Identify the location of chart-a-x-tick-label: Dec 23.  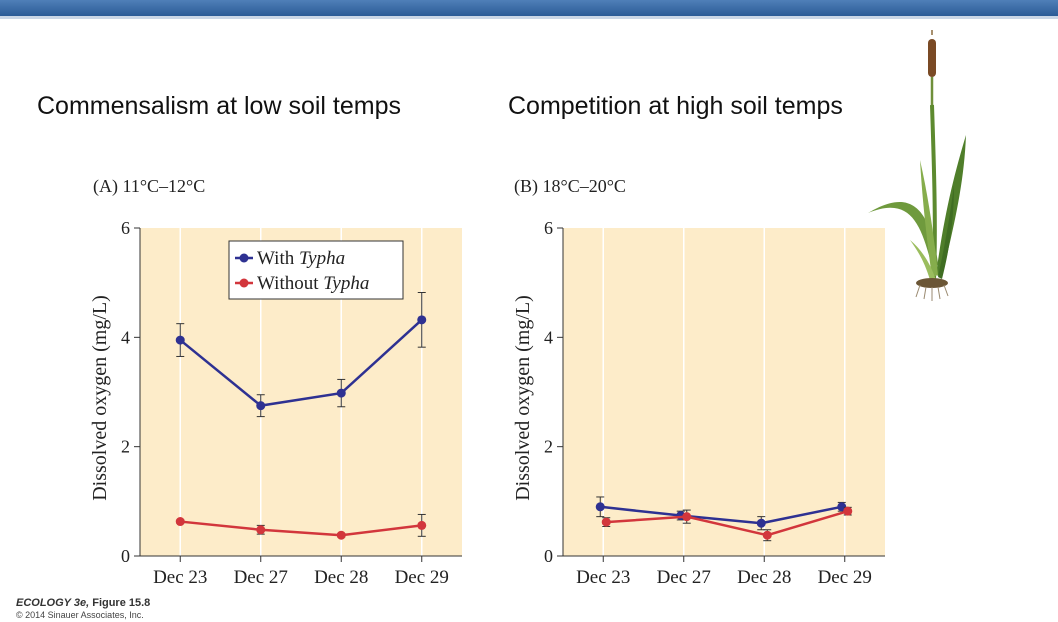
(180, 577).